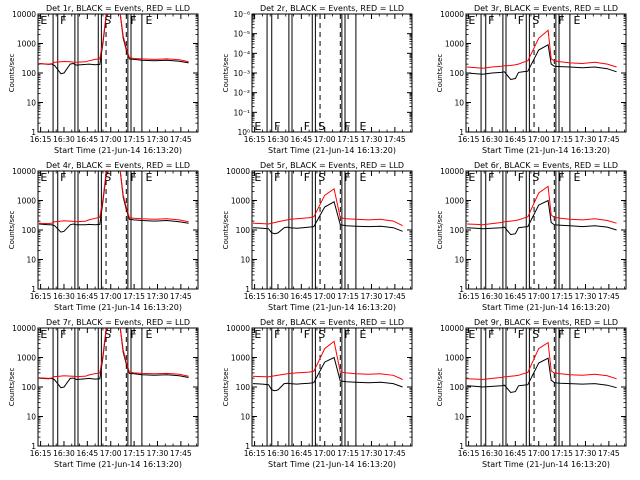 This screenshot has width=640, height=480. I want to click on y-tick-label: 10⁻², so click(241, 93).